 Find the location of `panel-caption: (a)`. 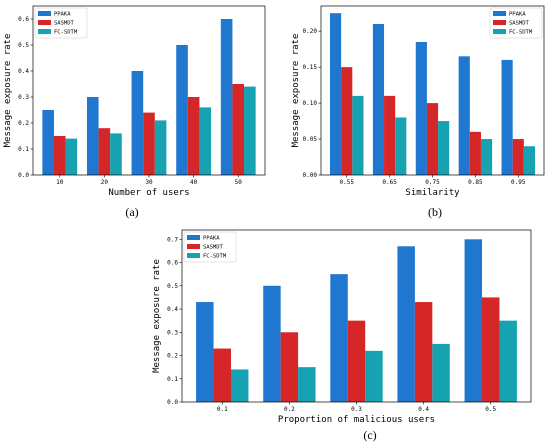

panel-caption: (a) is located at coordinates (131, 212).